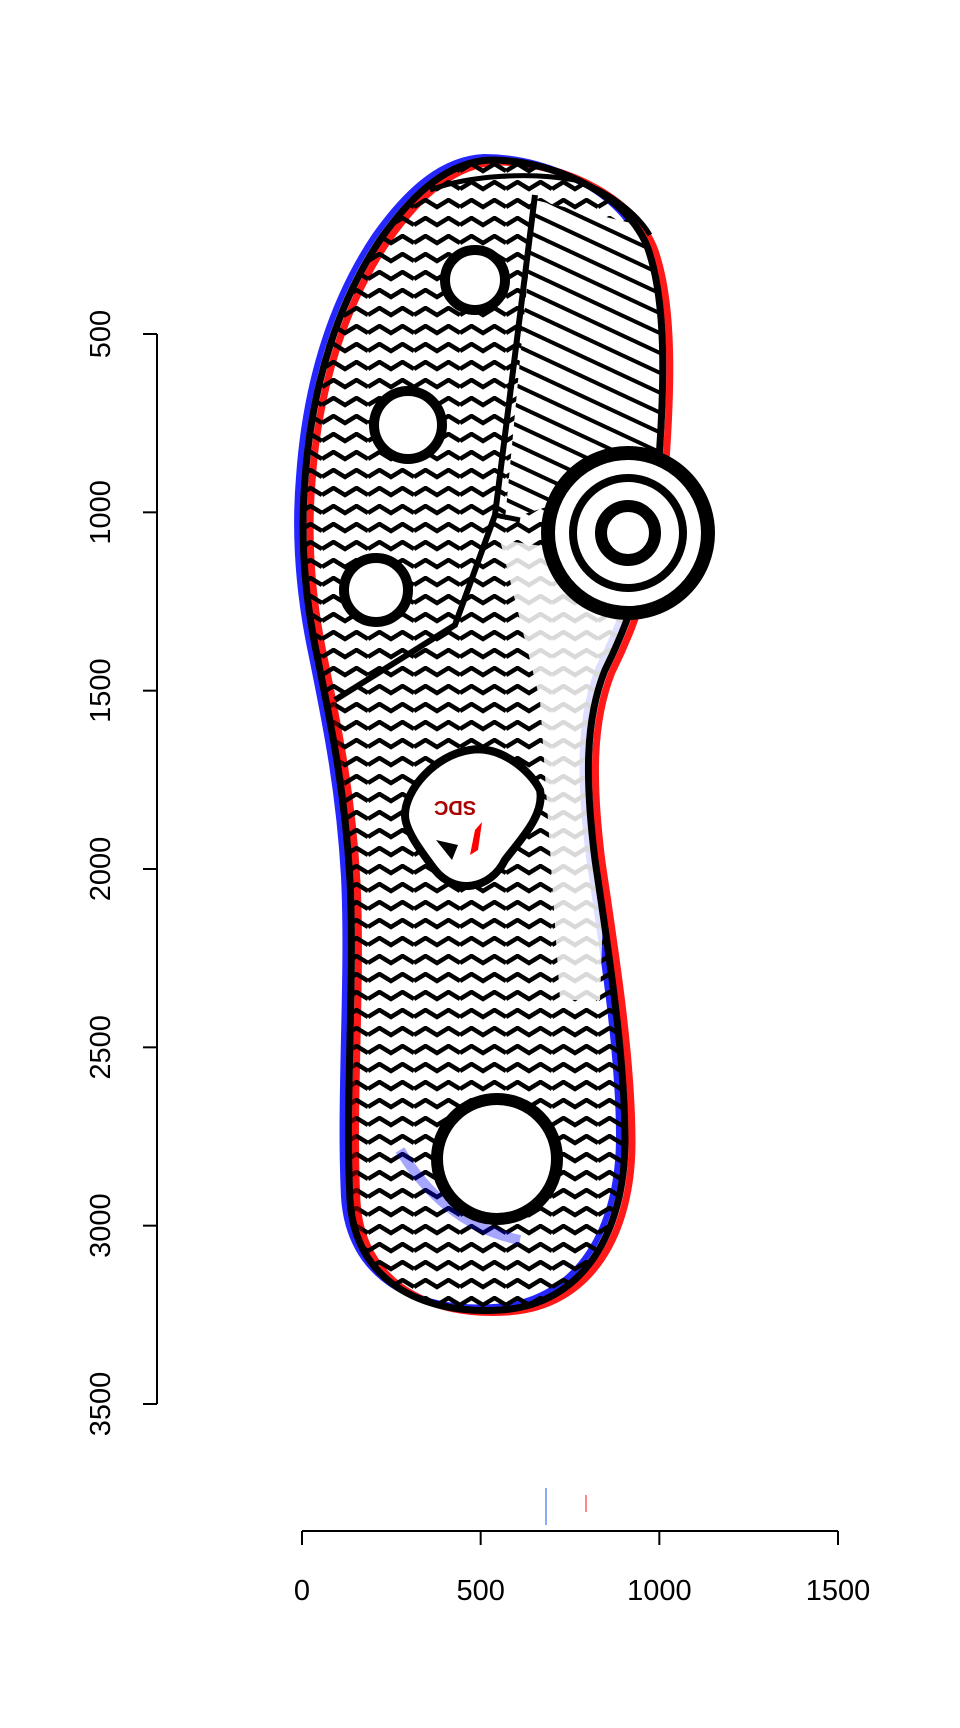 The image size is (960, 1728). I want to click on y-tick-label: 1500, so click(101, 690).